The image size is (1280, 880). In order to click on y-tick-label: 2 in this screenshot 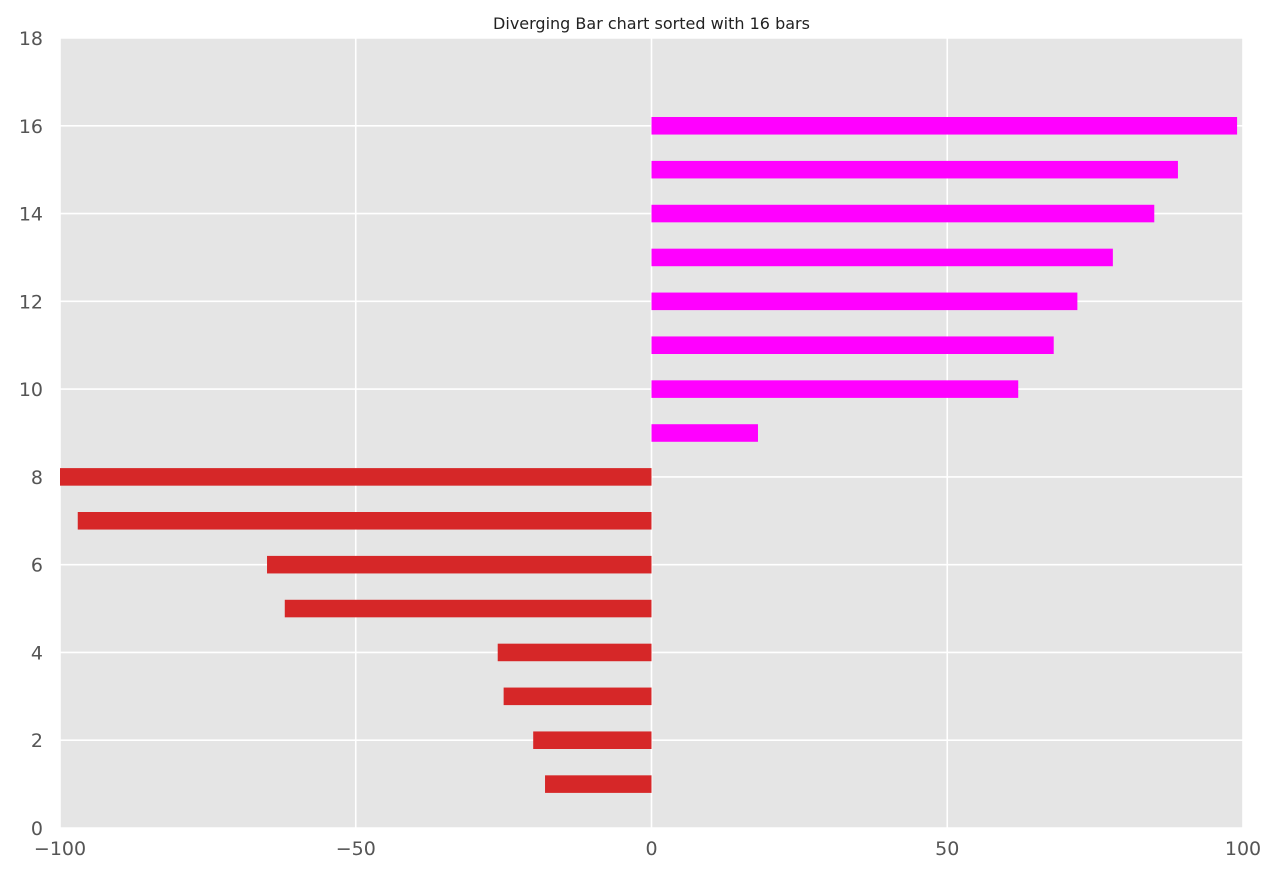, I will do `click(37, 741)`.